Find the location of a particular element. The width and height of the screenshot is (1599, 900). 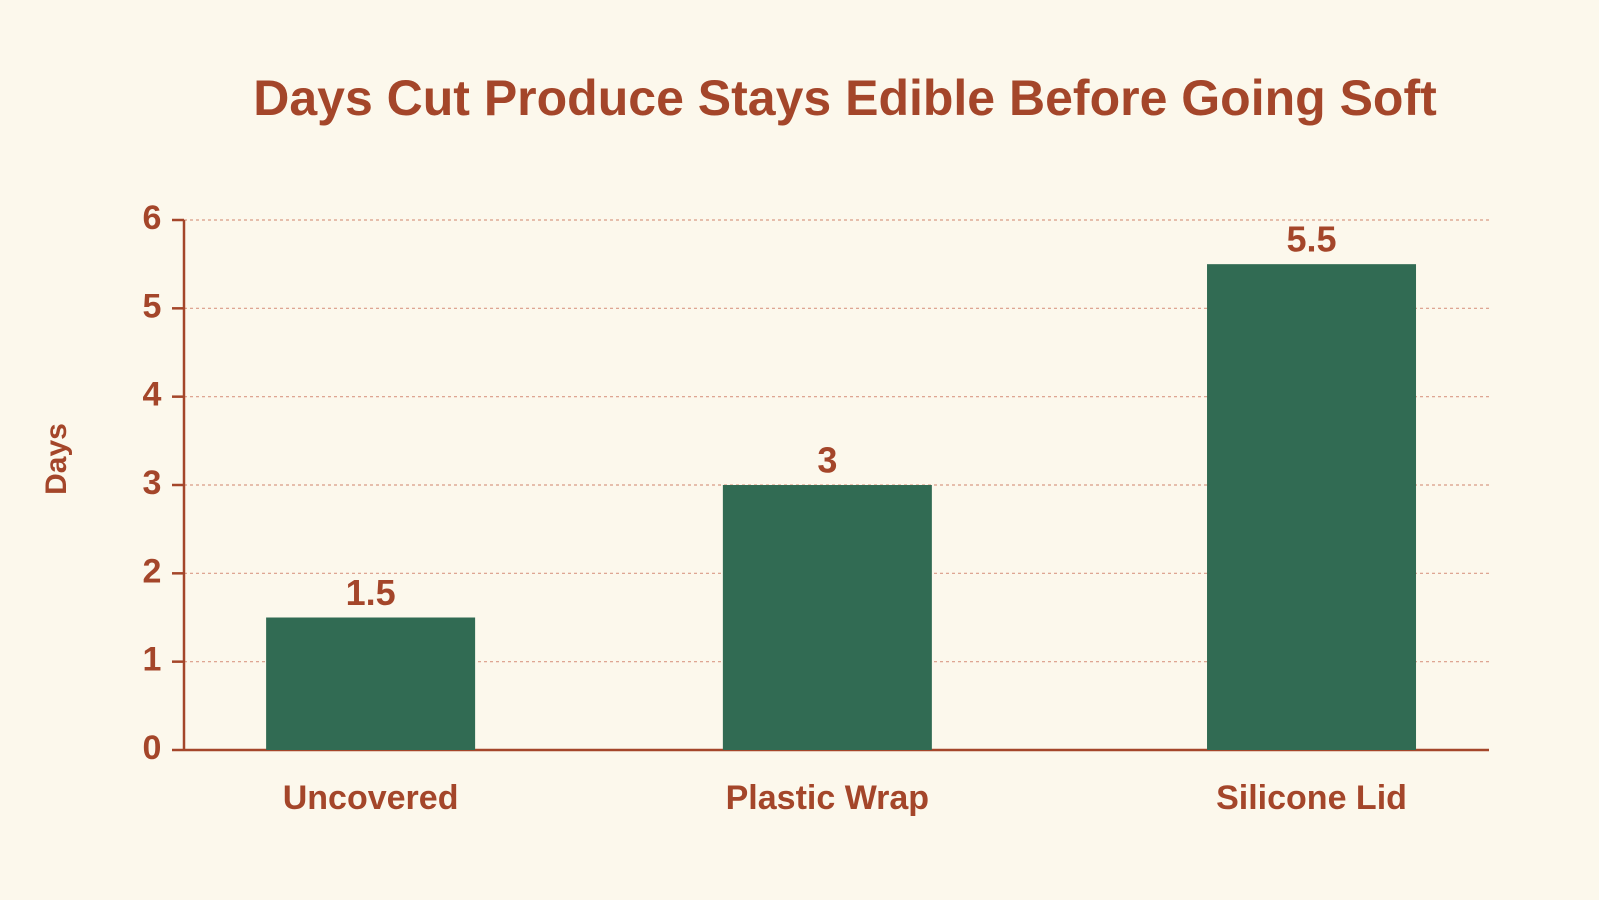

y-axis-label: Days is located at coordinates (56, 459).